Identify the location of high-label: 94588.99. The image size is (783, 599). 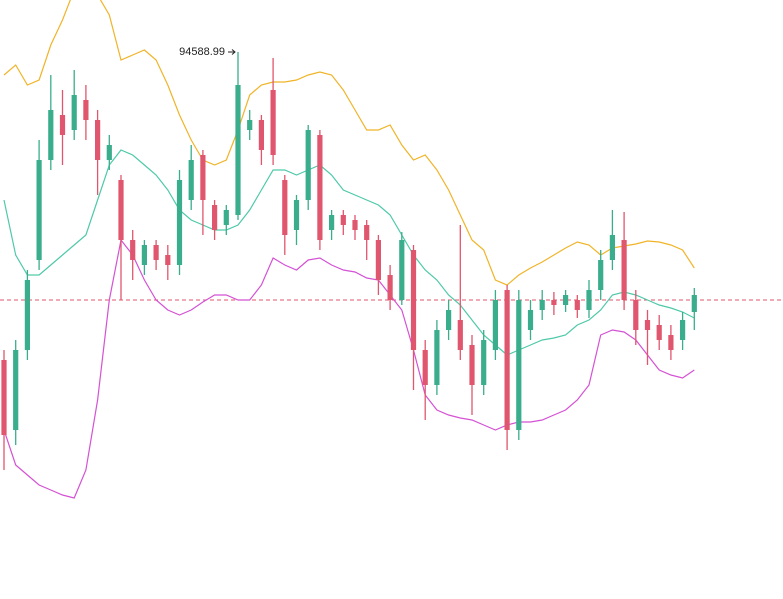
(202, 52).